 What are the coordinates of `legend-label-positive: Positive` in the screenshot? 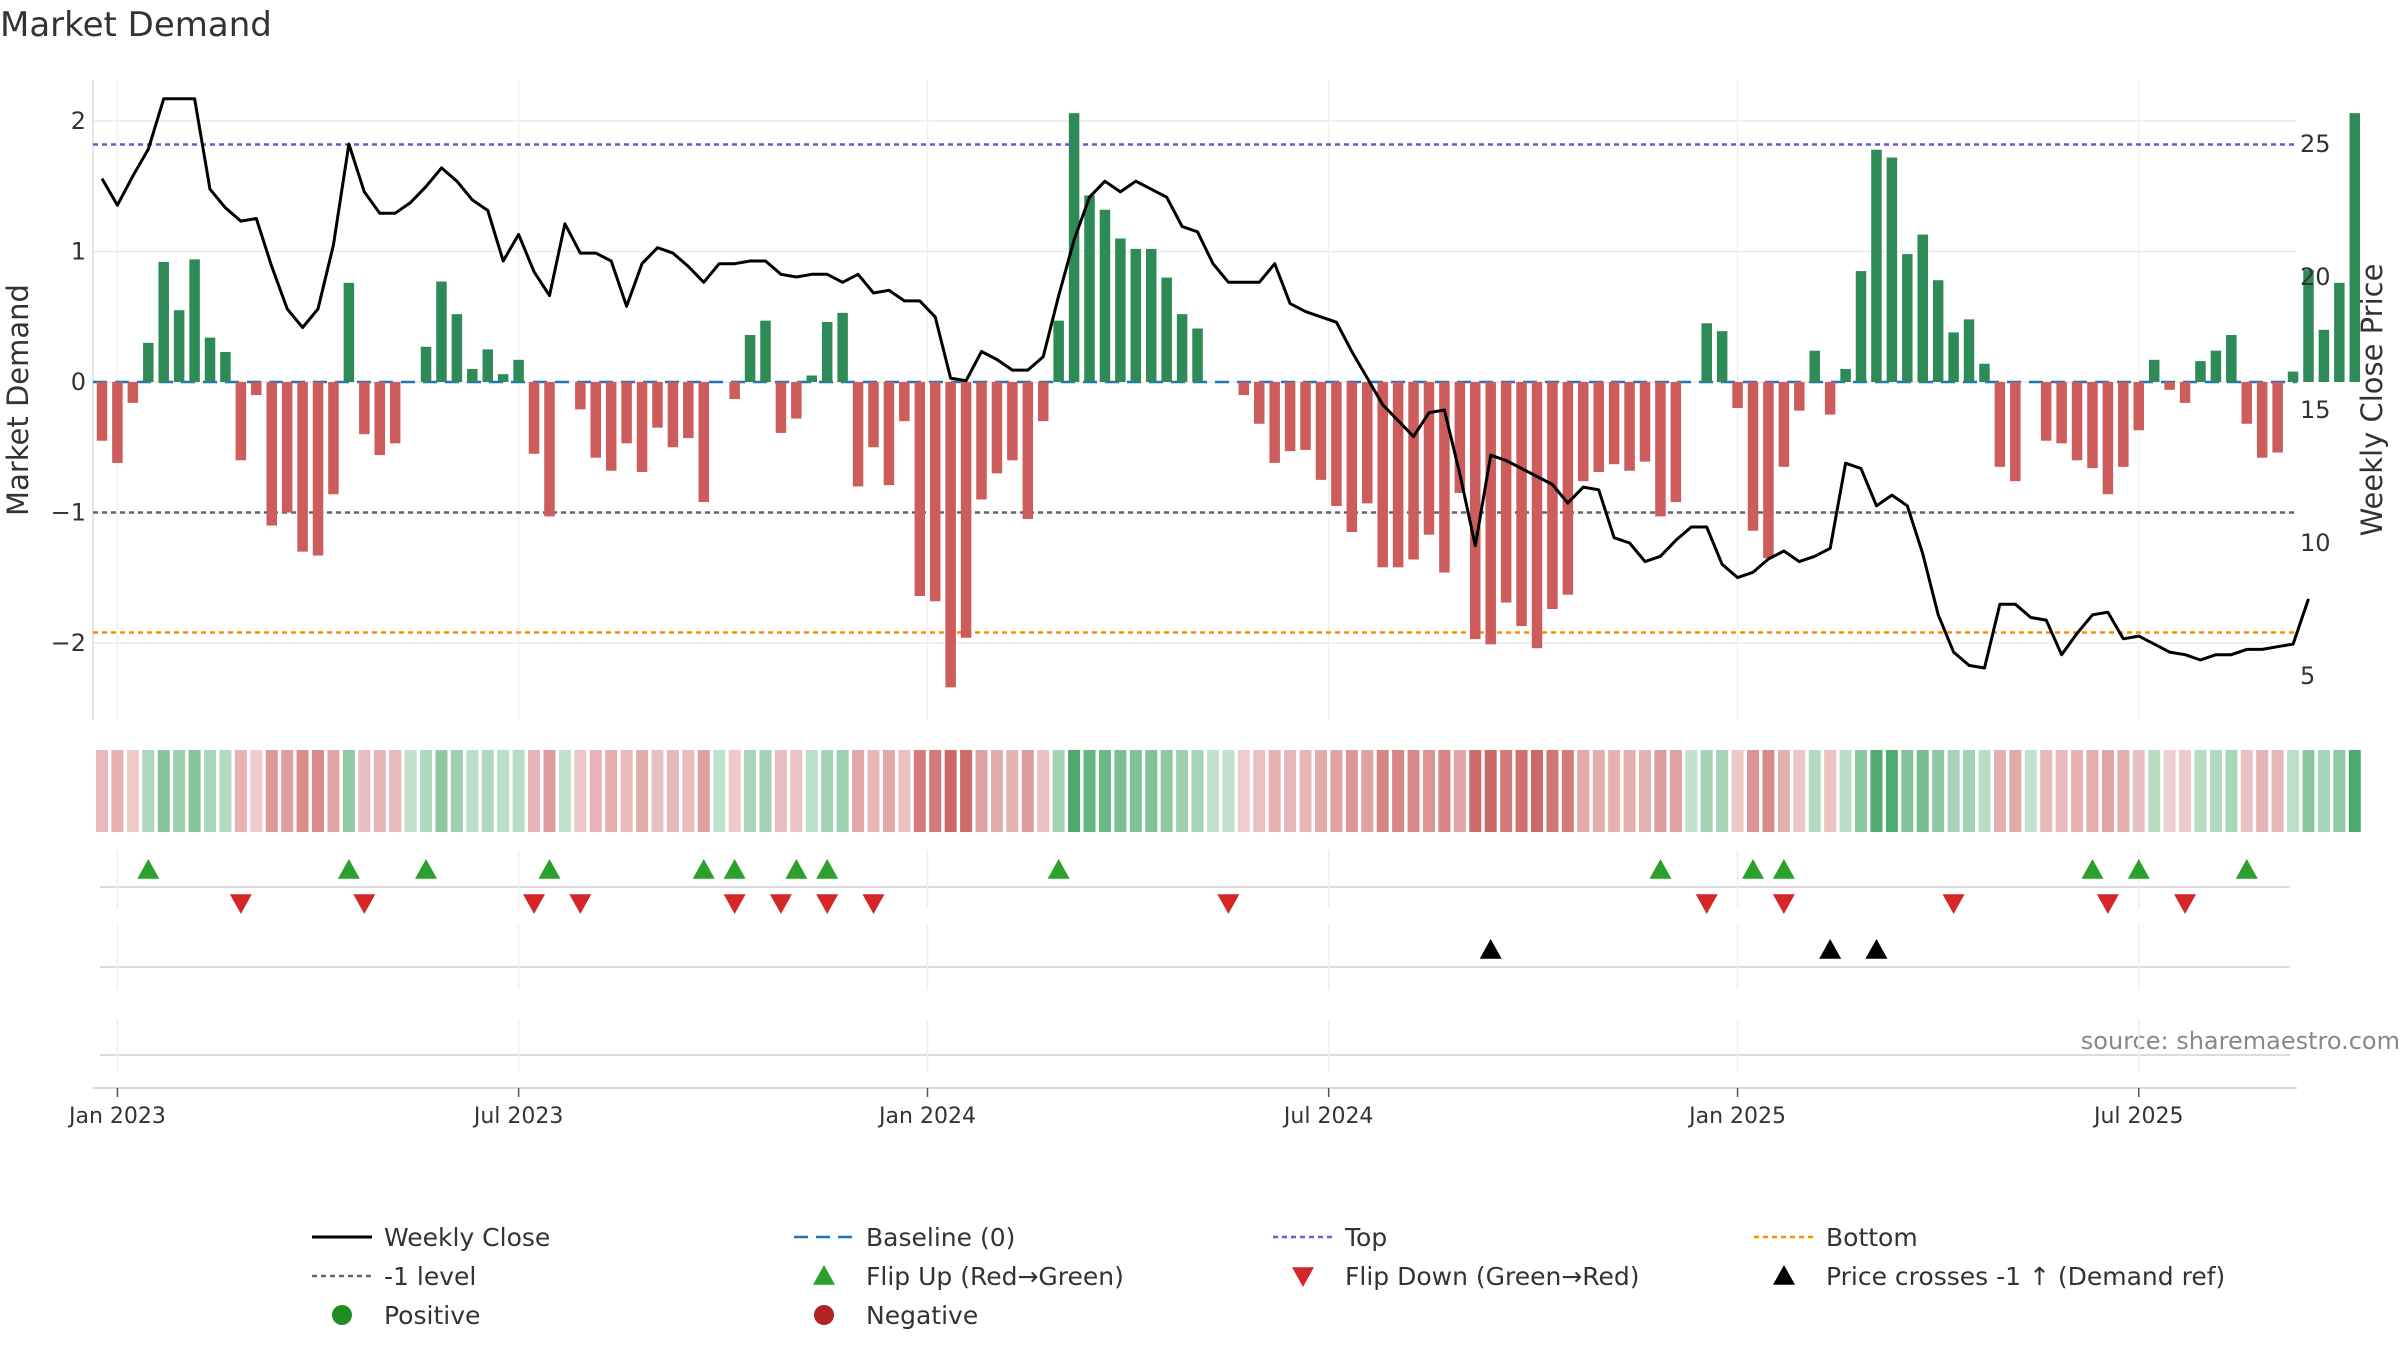 It's located at (432, 1315).